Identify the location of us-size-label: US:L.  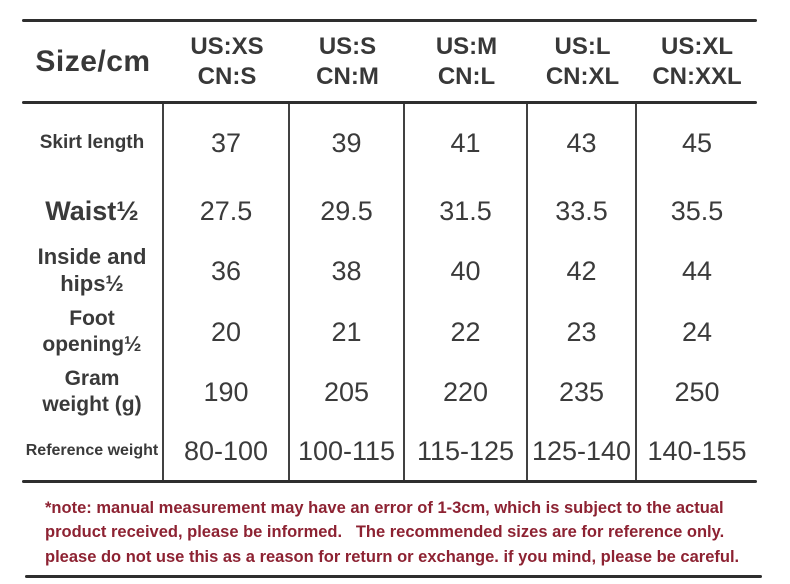
(582, 46).